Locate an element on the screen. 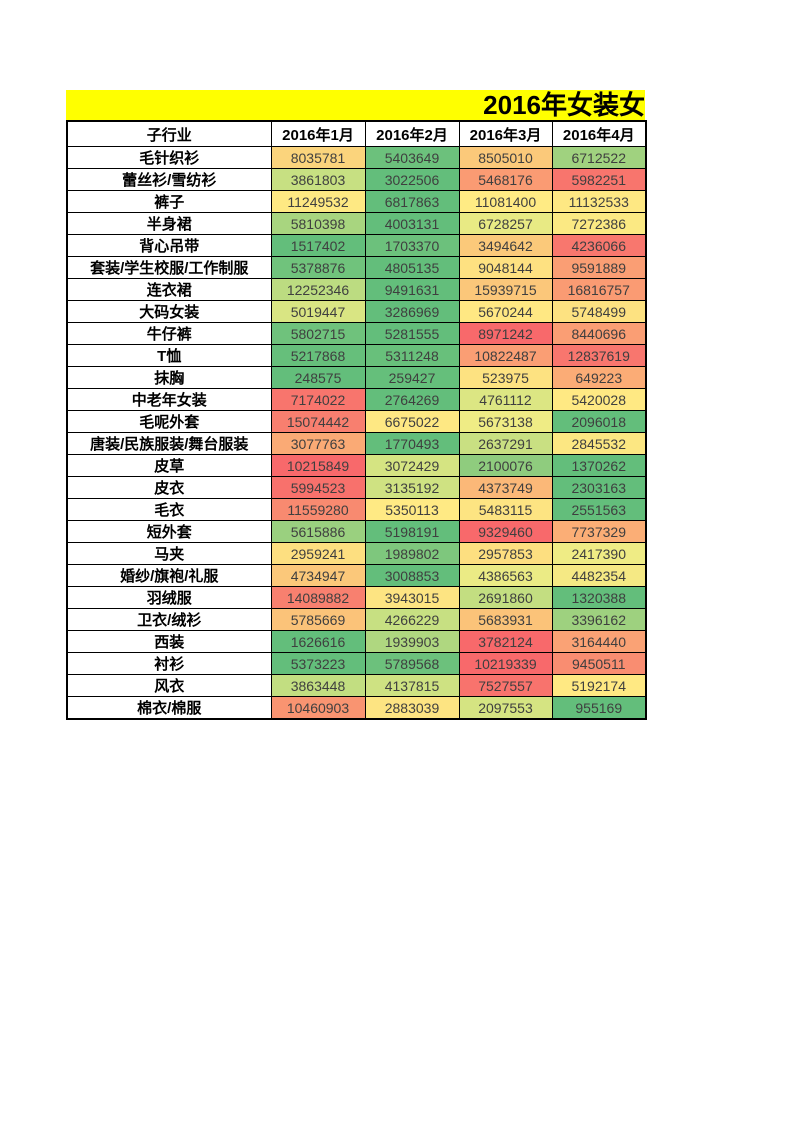  value-cell: 9591889 is located at coordinates (599, 267).